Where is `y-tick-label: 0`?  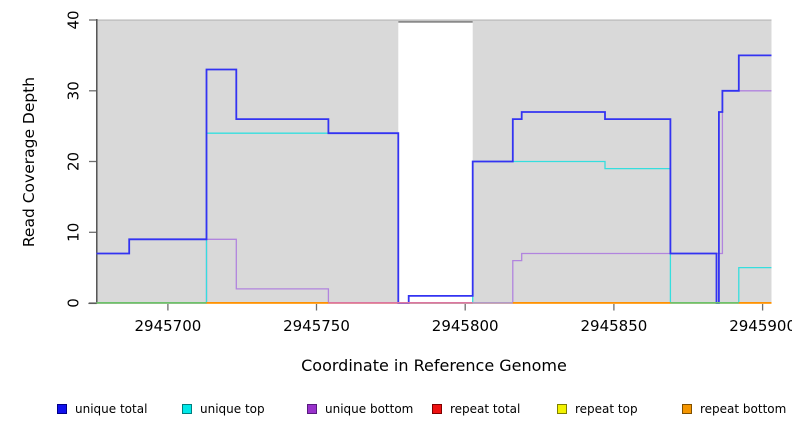
y-tick-label: 0 is located at coordinates (74, 303).